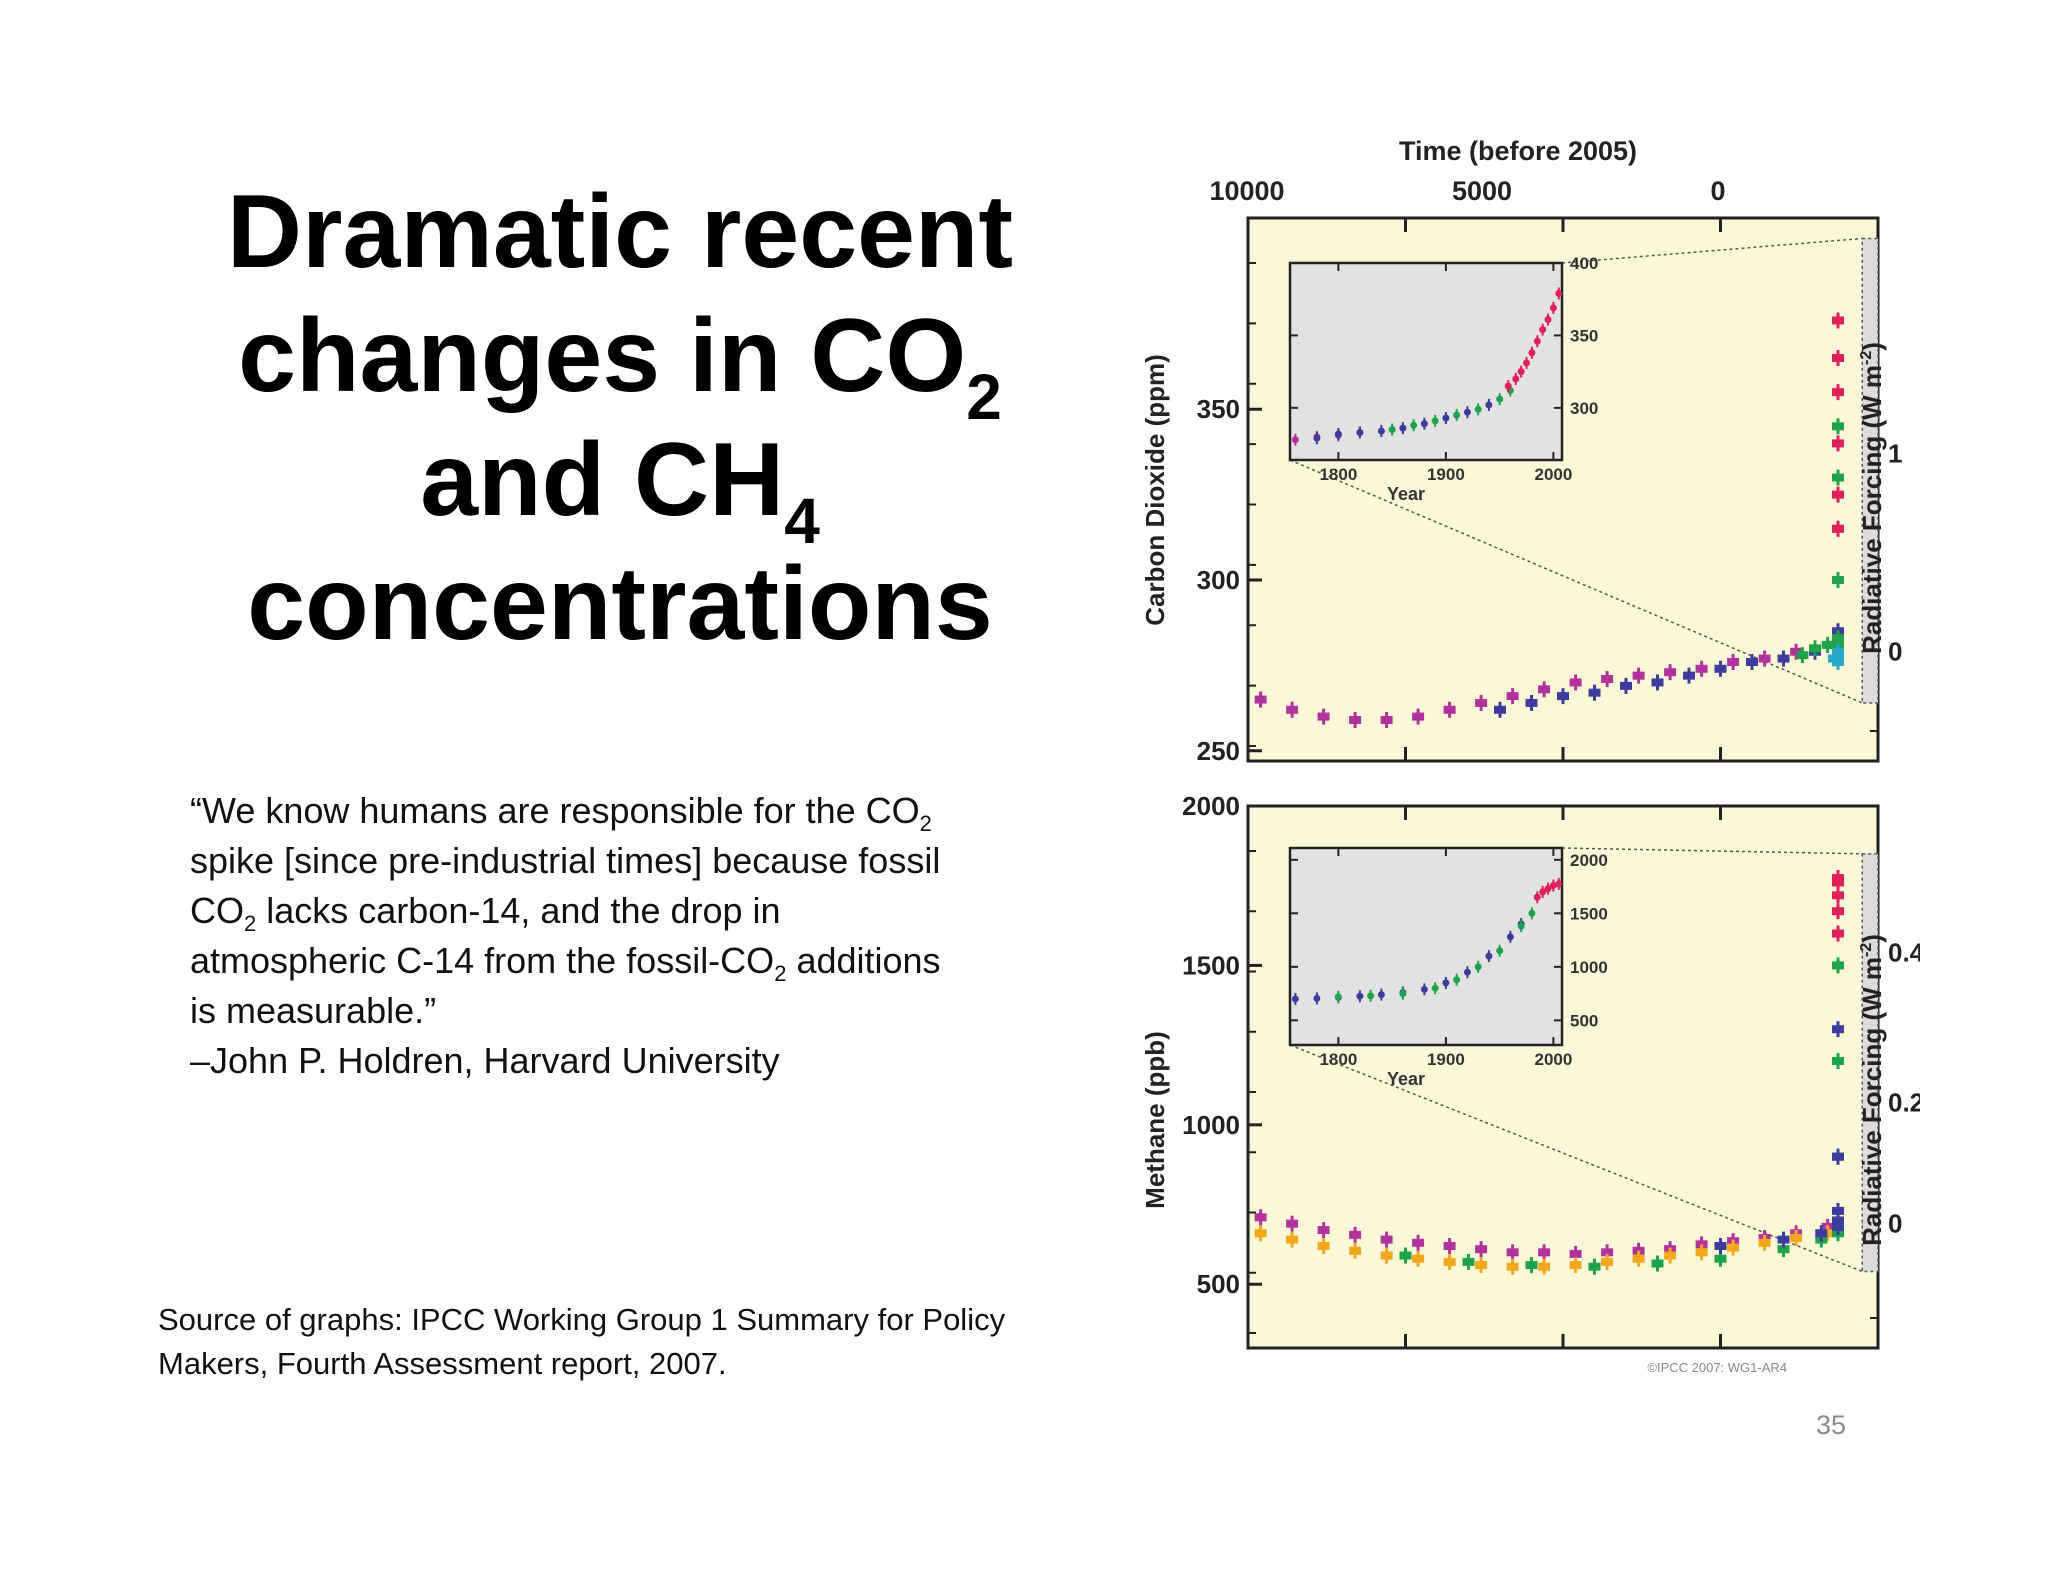  What do you see at coordinates (1446, 474) in the screenshot?
I see `co2-inset-xtick-label: 1900` at bounding box center [1446, 474].